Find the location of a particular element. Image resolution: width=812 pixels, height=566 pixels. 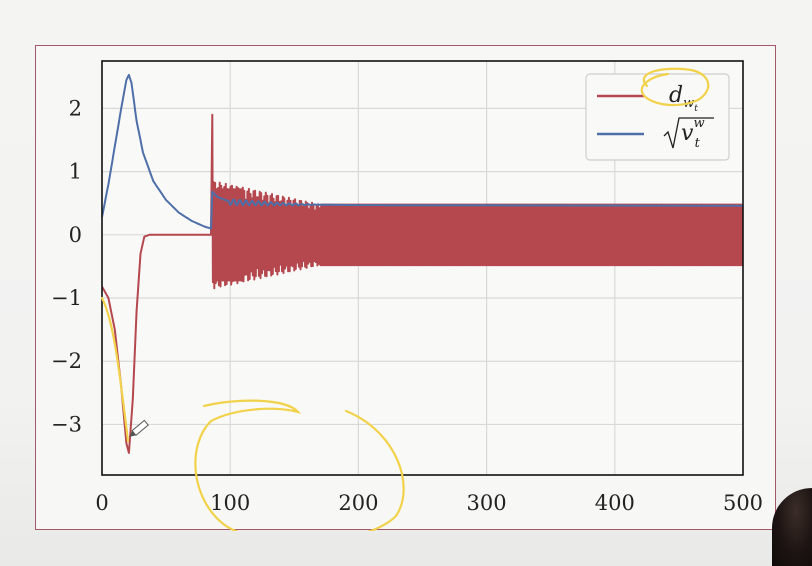

x-tick-label: 500 is located at coordinates (743, 503).